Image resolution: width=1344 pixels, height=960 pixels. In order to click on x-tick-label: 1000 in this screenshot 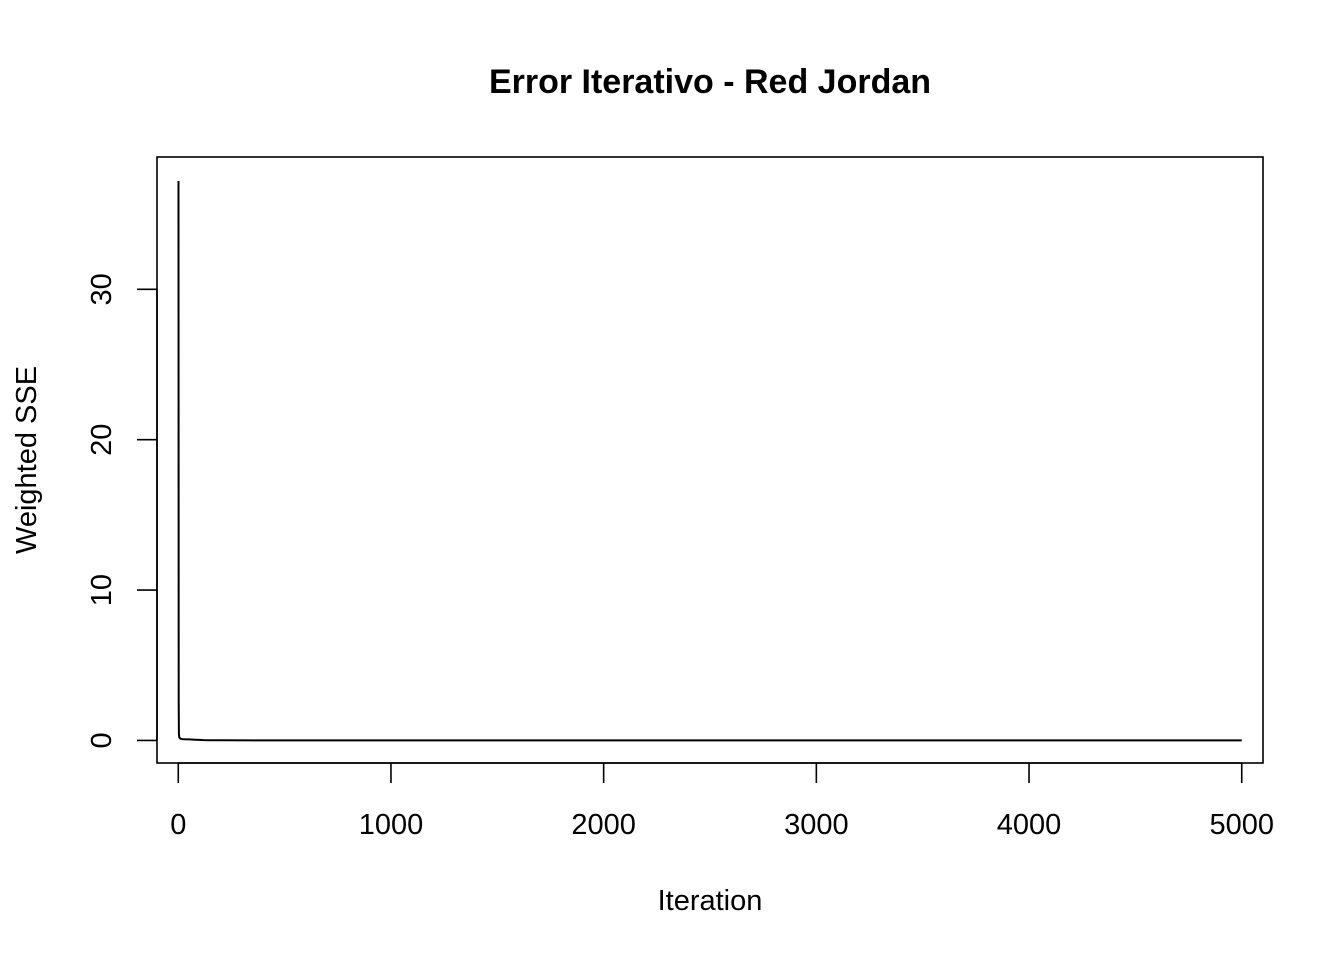, I will do `click(391, 825)`.